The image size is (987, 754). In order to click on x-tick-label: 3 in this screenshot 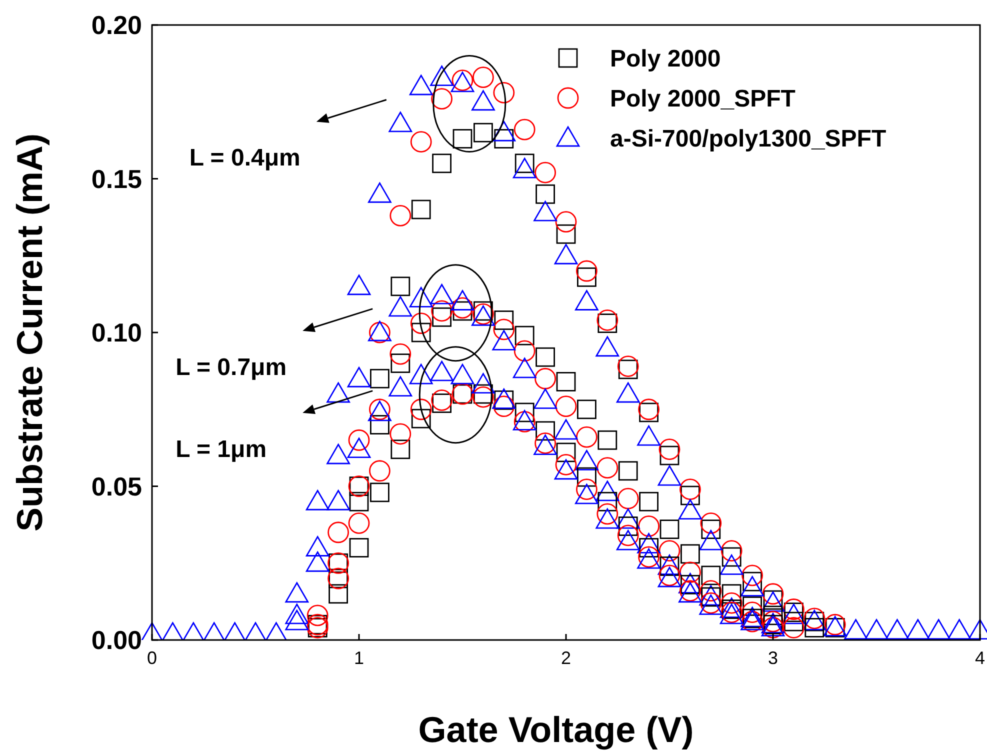, I will do `click(773, 658)`.